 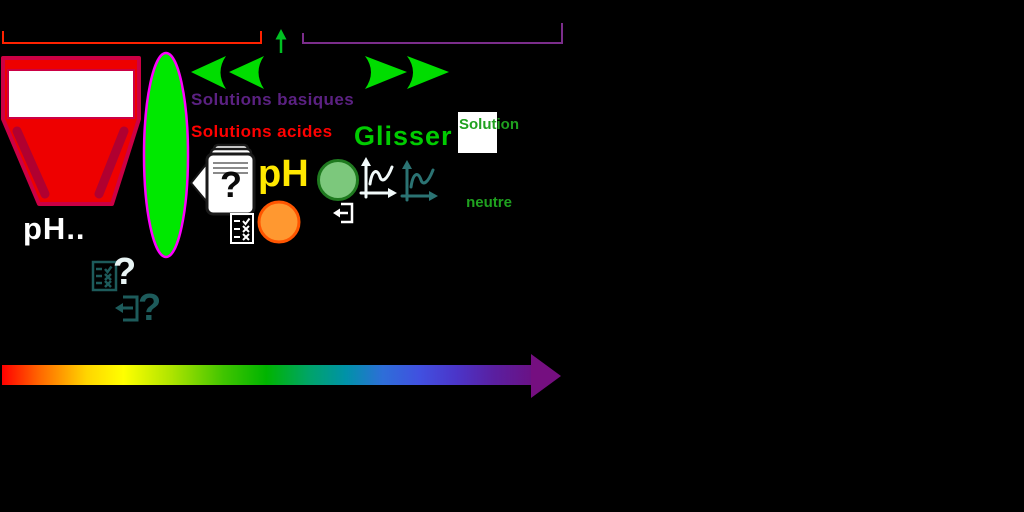 I want to click on graph-axes-teal-icon, so click(x=419, y=181).